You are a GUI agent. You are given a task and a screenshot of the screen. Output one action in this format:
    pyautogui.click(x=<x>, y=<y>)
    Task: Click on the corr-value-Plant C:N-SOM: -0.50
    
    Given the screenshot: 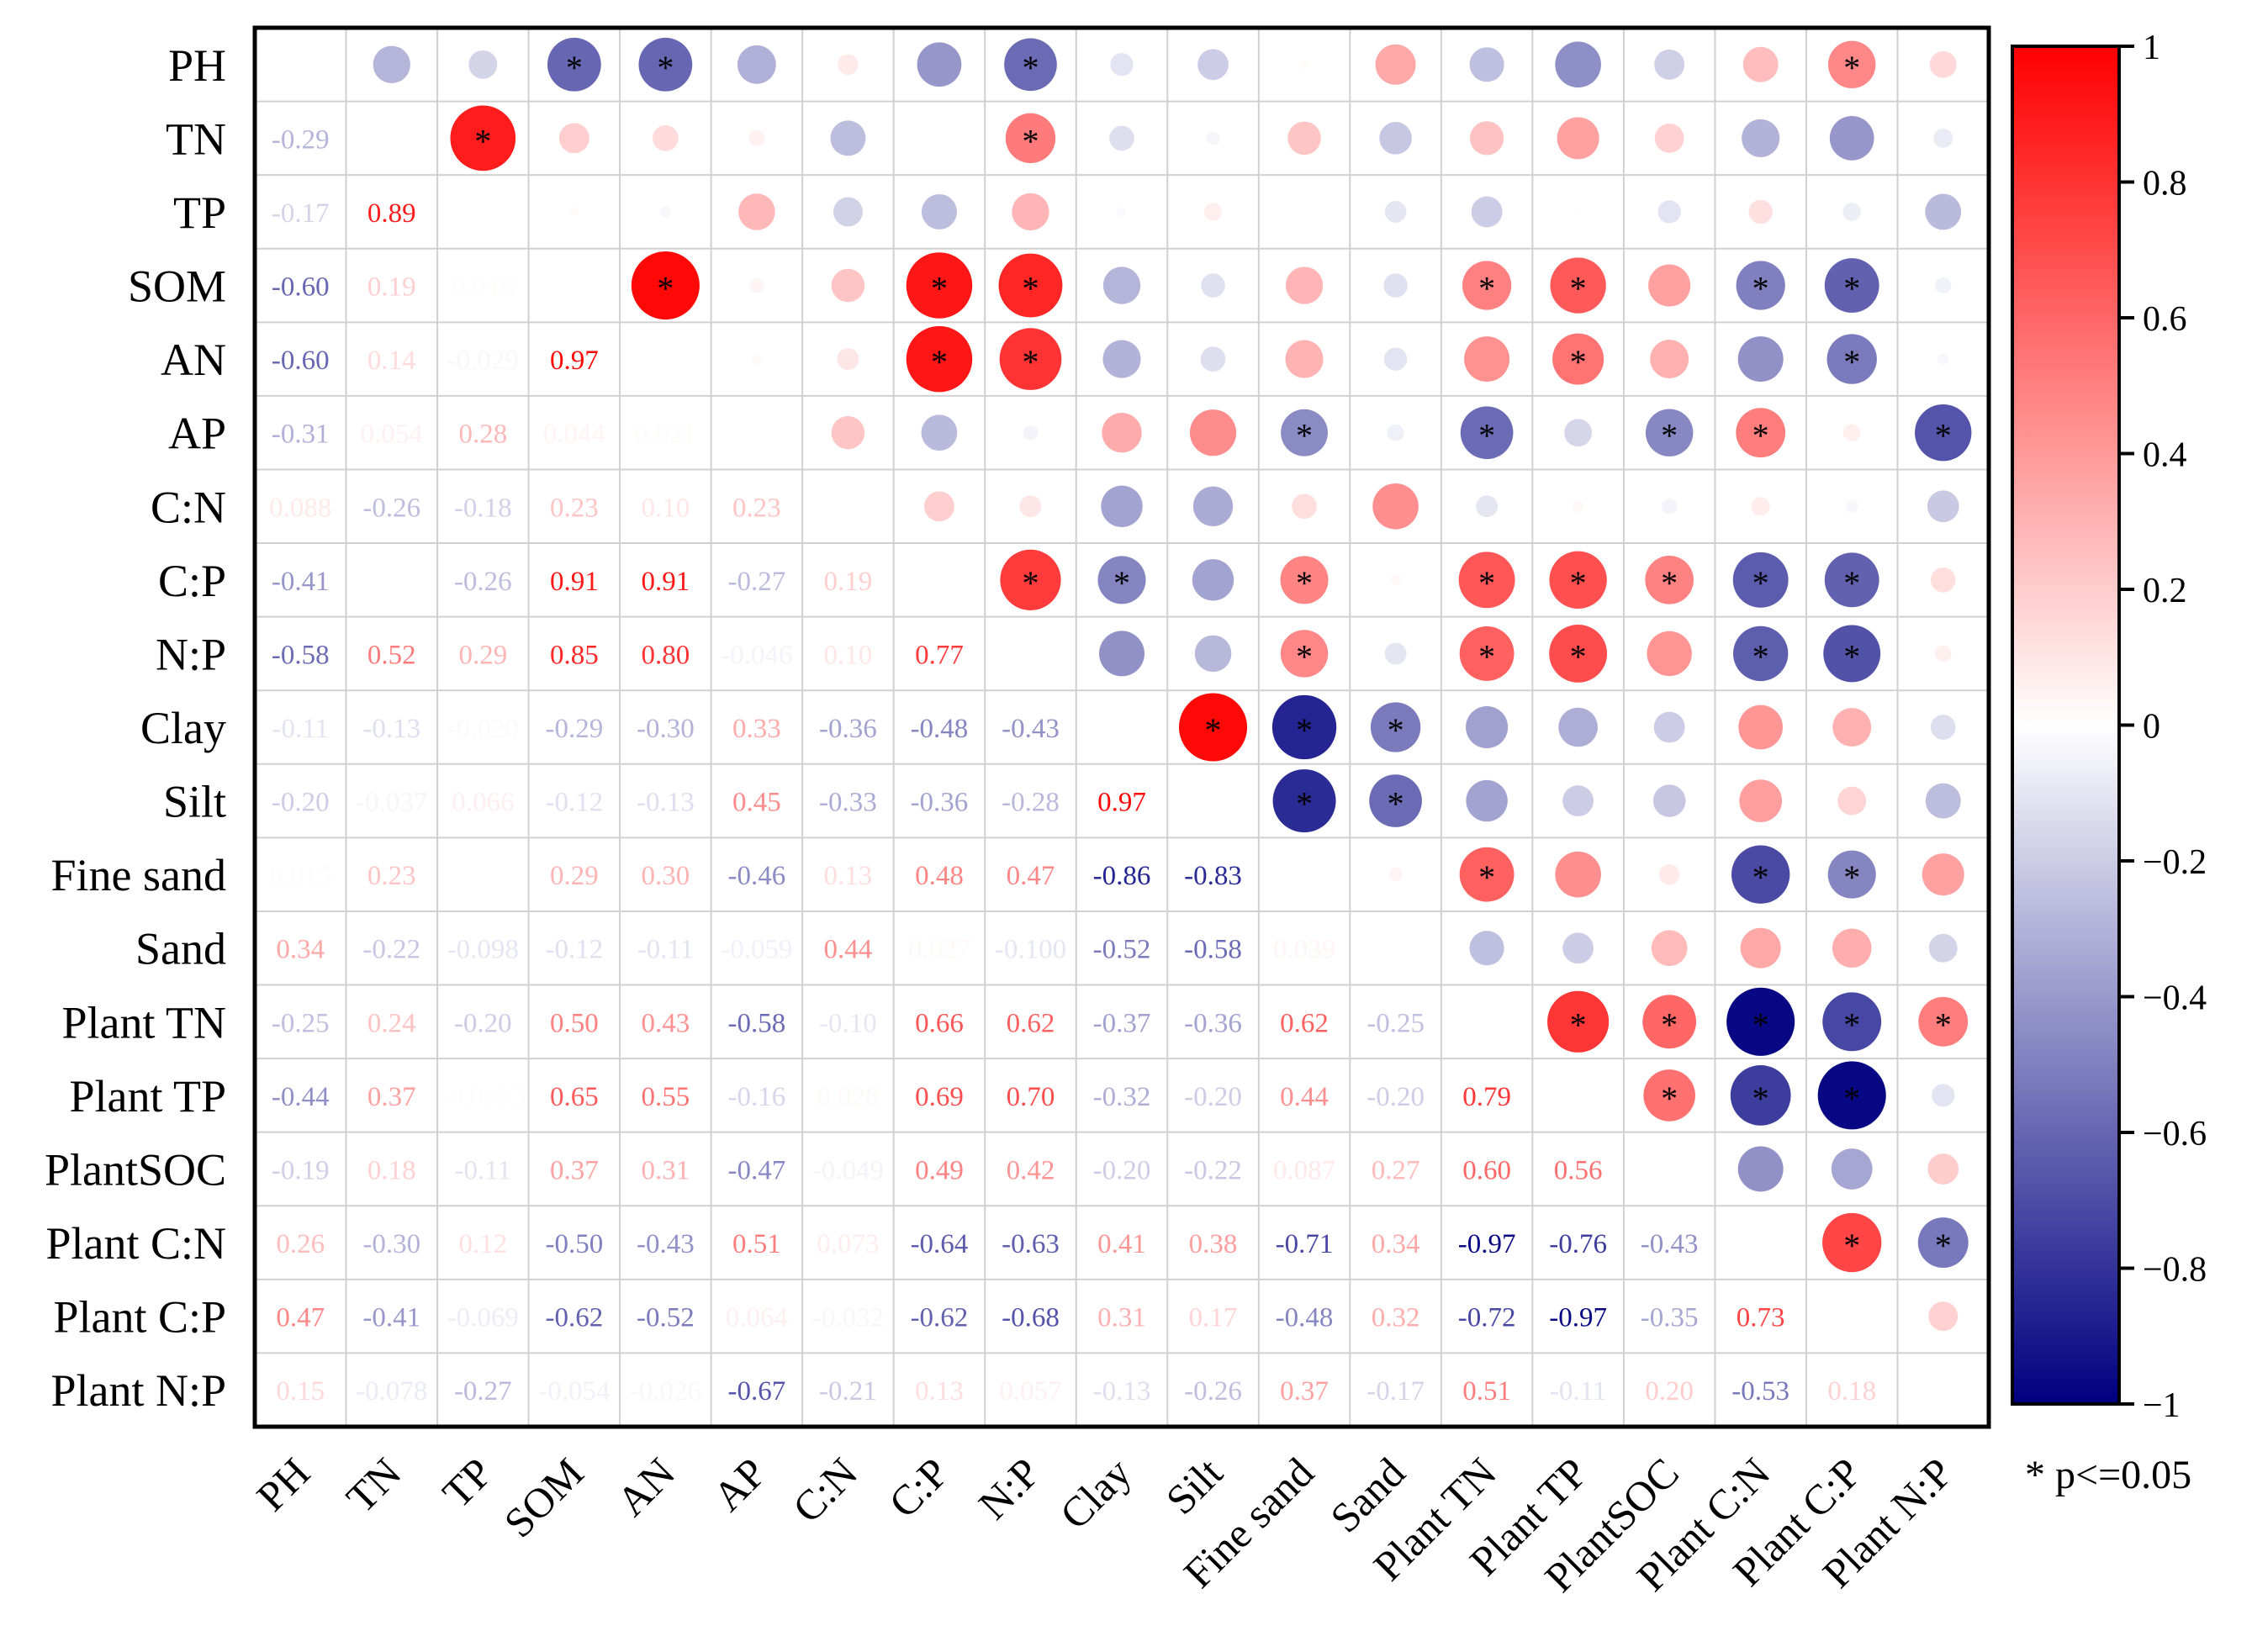 What is the action you would take?
    pyautogui.click(x=574, y=1244)
    